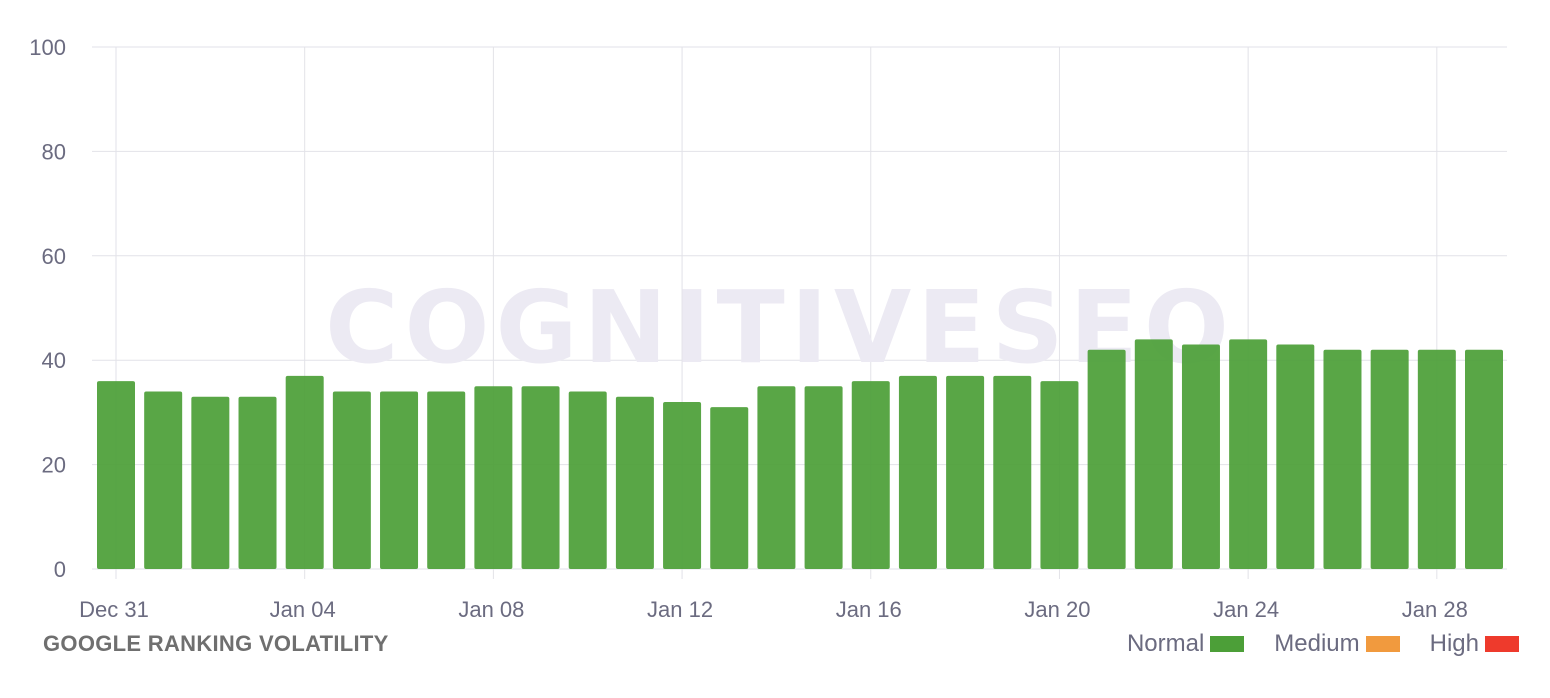 The image size is (1550, 698). What do you see at coordinates (47, 47) in the screenshot?
I see `y-tick-label: 100` at bounding box center [47, 47].